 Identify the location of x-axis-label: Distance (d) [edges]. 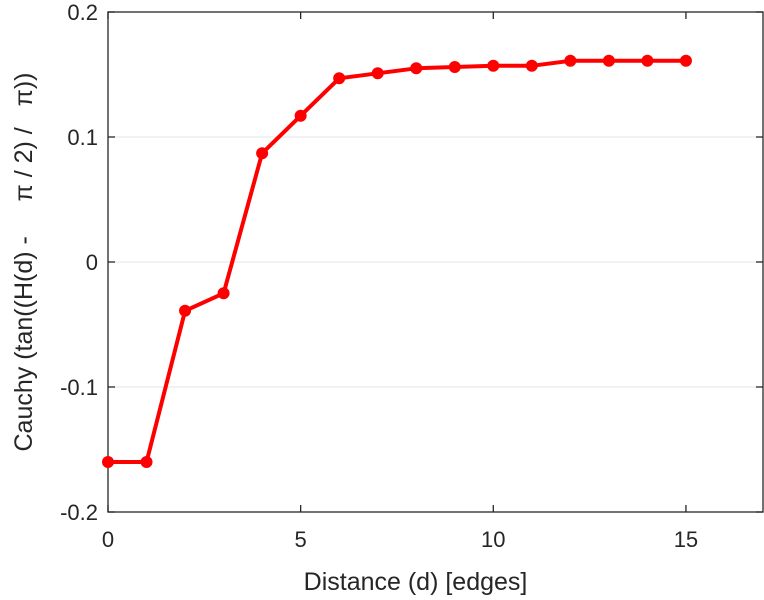
(416, 582).